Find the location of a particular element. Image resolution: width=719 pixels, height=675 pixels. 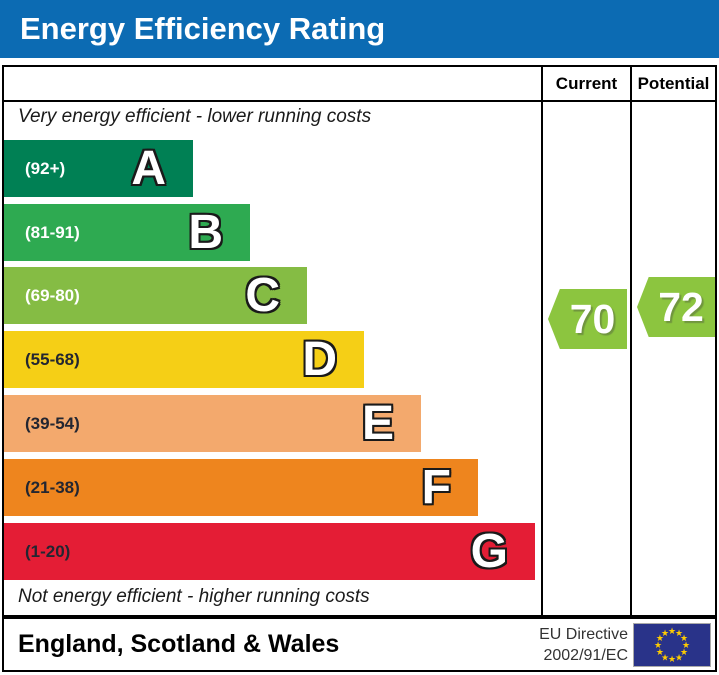

header-bar: Energy Efficiency Rating is located at coordinates (359, 29).